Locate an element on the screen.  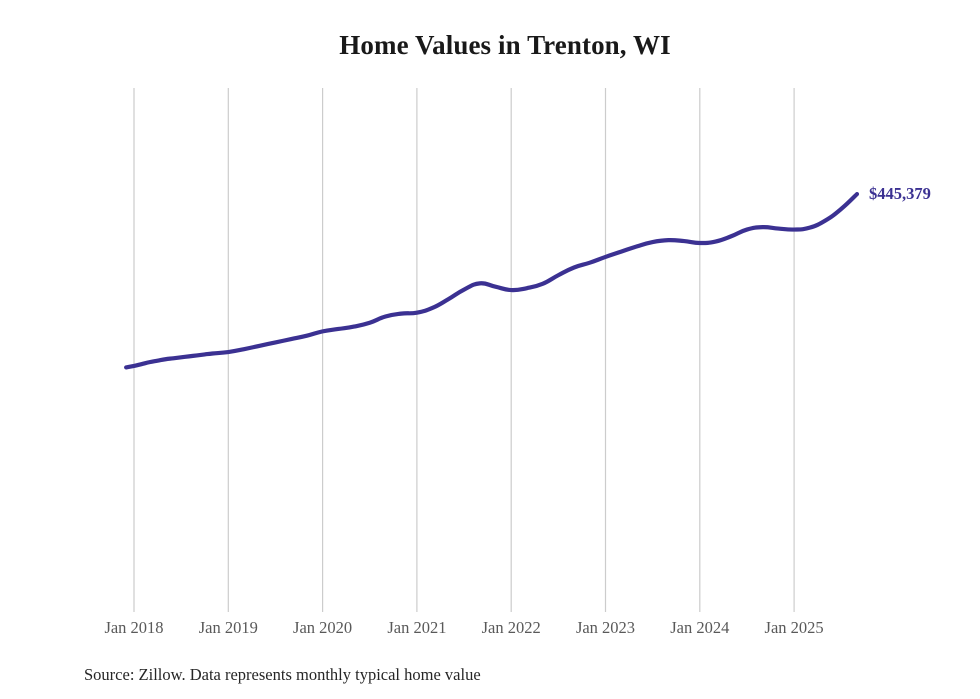
x-tick-label: Jan 2022 is located at coordinates (511, 627).